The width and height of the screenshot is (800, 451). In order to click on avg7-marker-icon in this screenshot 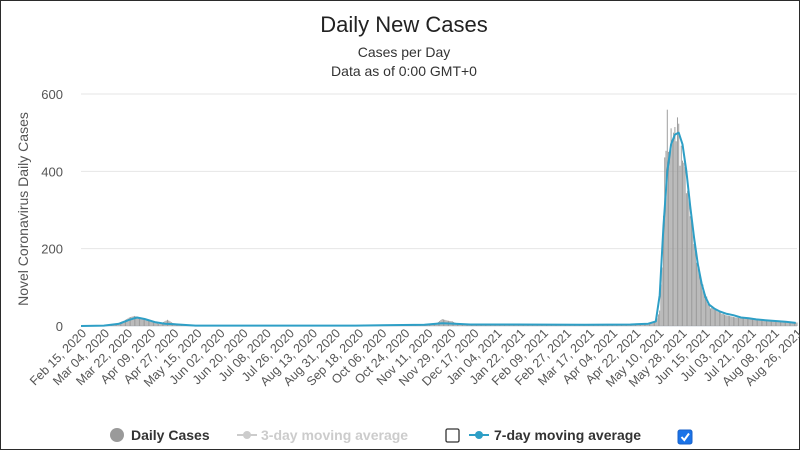, I will do `click(479, 435)`.